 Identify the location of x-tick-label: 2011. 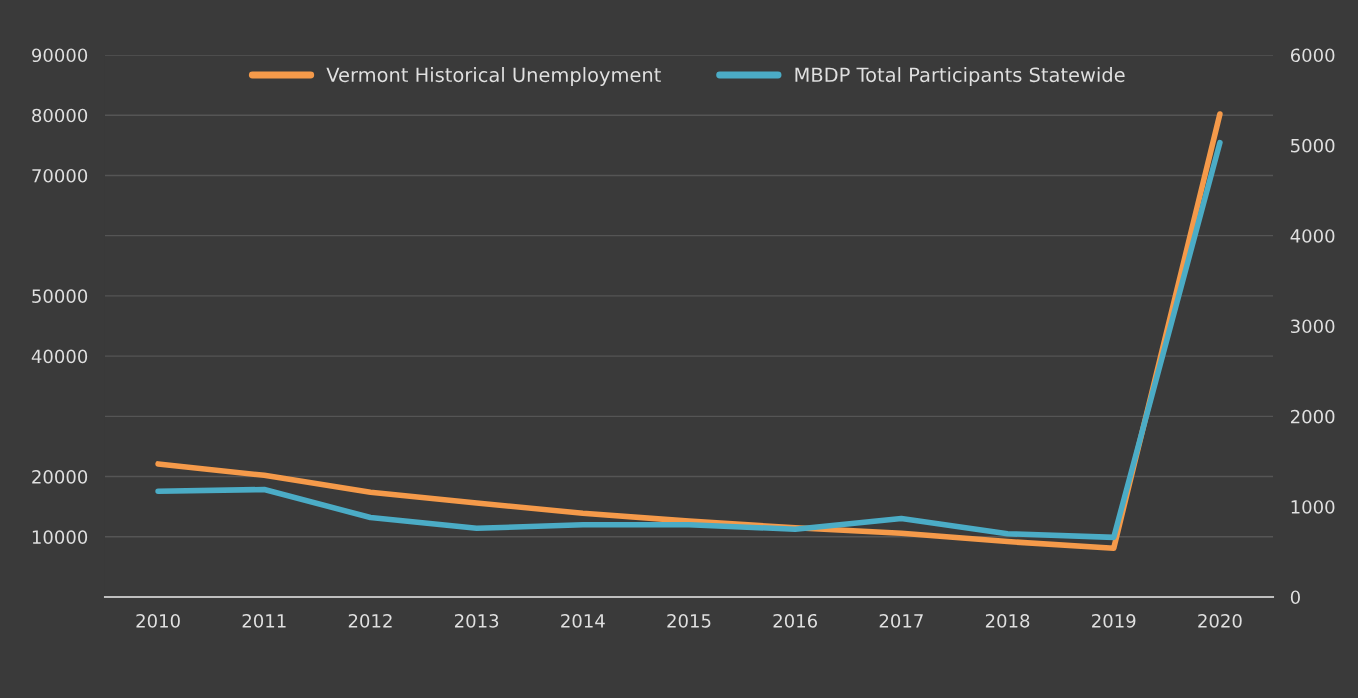
(264, 620).